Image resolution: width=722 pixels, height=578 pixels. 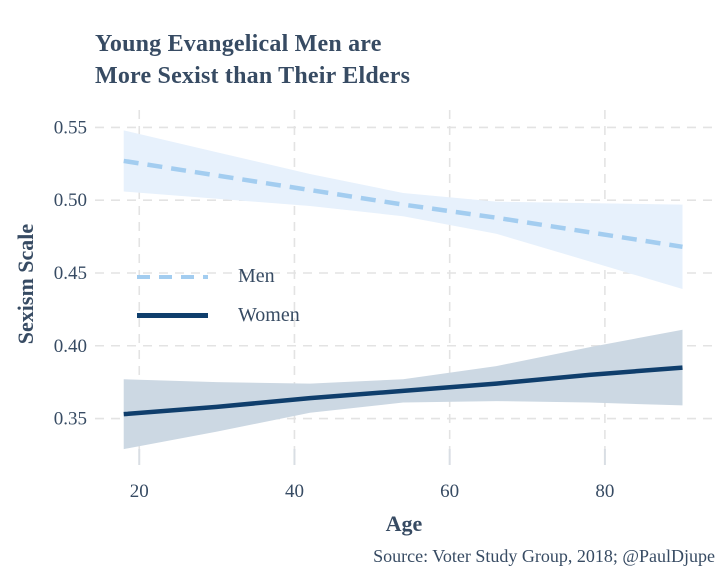 What do you see at coordinates (70, 419) in the screenshot?
I see `y-tick-label: 0.35` at bounding box center [70, 419].